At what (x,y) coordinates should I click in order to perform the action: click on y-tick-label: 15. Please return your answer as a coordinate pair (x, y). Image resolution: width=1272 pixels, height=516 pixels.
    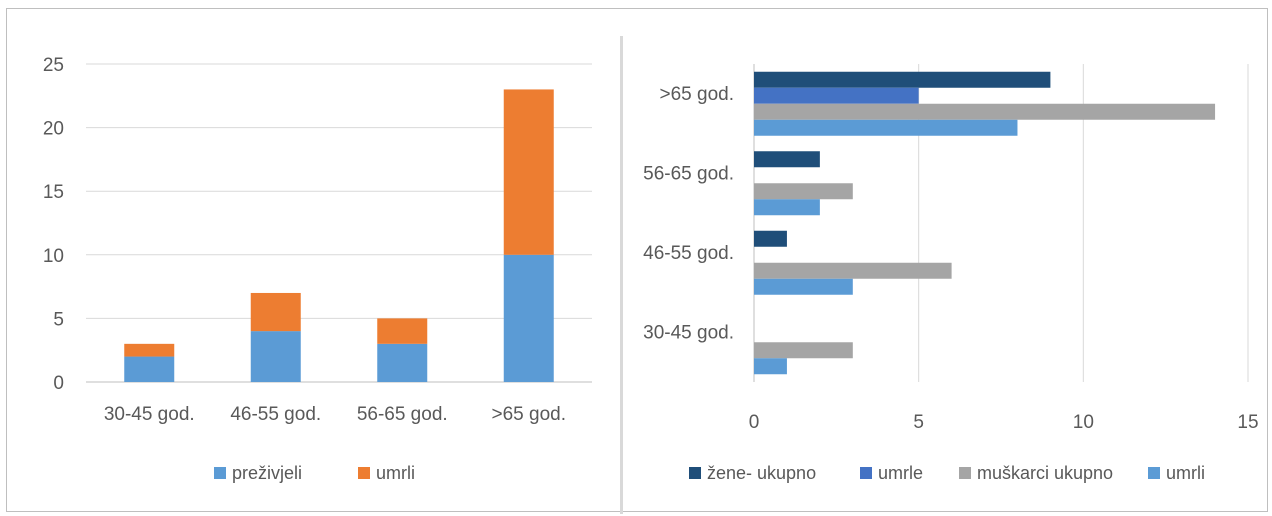
    Looking at the image, I should click on (53, 192).